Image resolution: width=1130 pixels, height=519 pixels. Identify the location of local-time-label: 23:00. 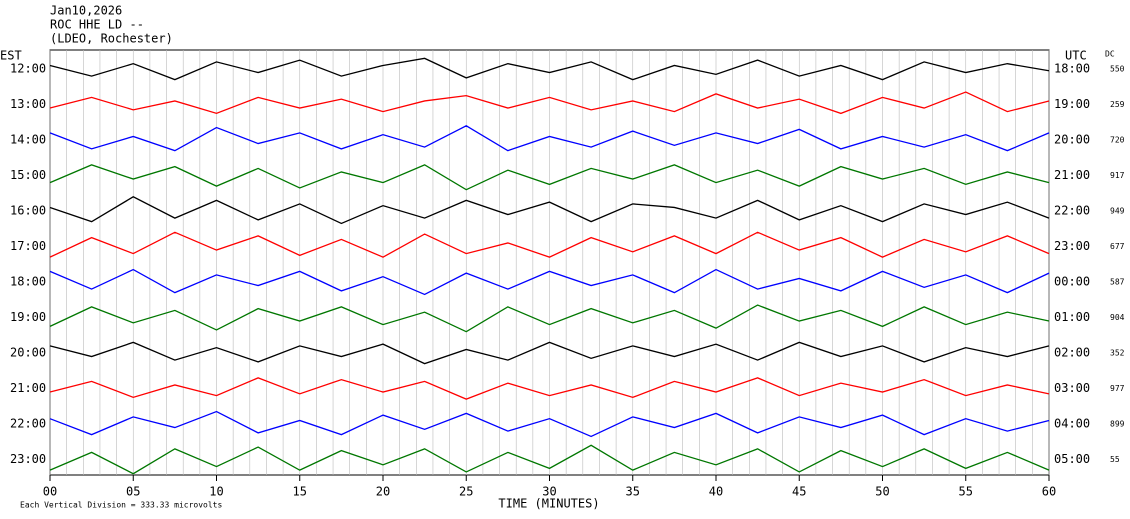
(28, 459).